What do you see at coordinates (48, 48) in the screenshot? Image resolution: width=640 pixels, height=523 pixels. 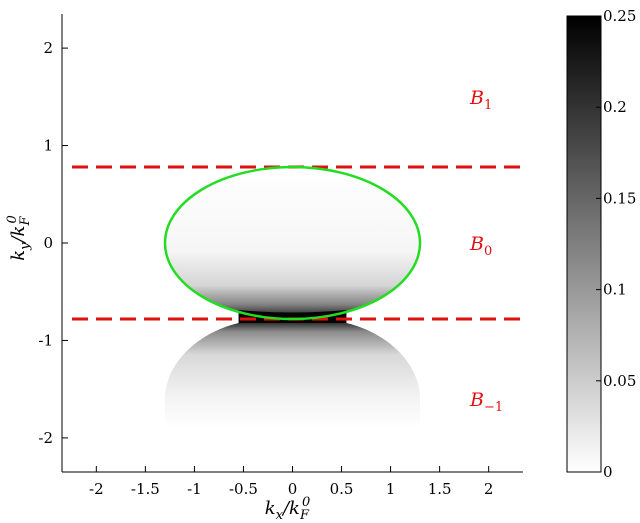 I see `y-tick-label: 2` at bounding box center [48, 48].